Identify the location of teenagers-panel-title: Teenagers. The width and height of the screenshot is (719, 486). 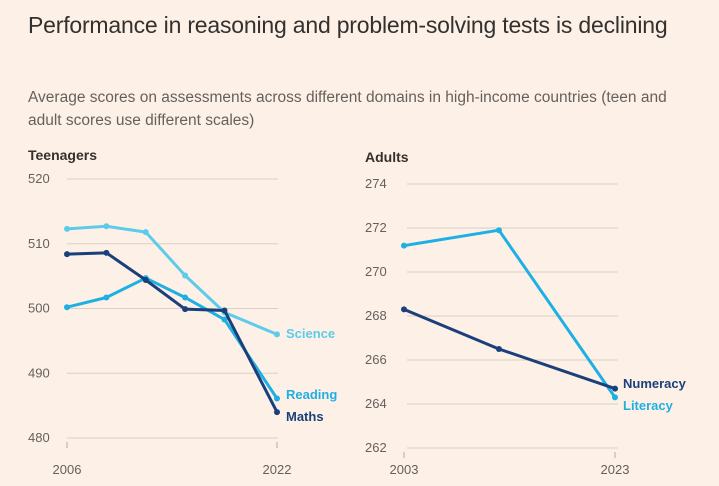
(62, 155).